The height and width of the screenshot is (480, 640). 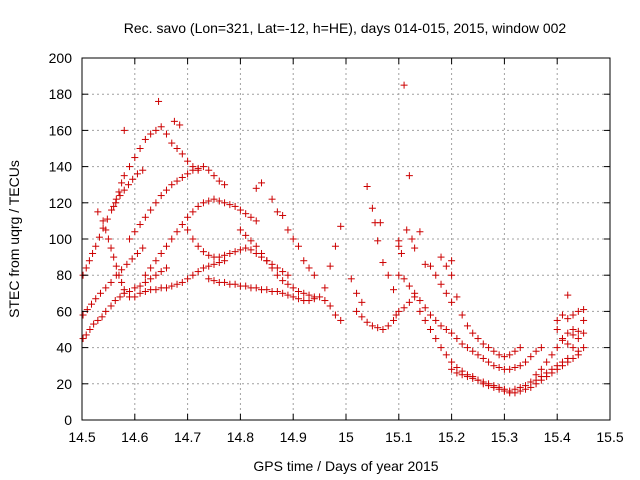 What do you see at coordinates (64, 348) in the screenshot?
I see `y-tick-label: 40` at bounding box center [64, 348].